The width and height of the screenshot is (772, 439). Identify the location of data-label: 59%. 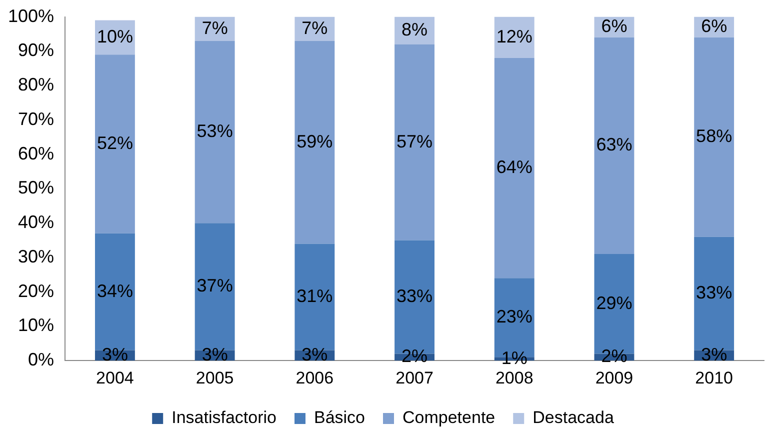
(314, 141).